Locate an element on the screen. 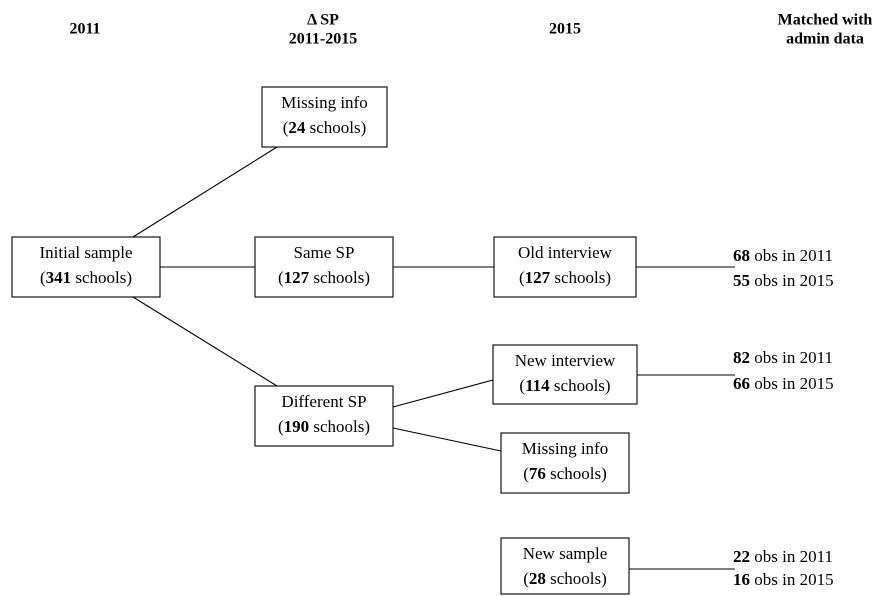  node-label: Initial sample is located at coordinates (85, 252).